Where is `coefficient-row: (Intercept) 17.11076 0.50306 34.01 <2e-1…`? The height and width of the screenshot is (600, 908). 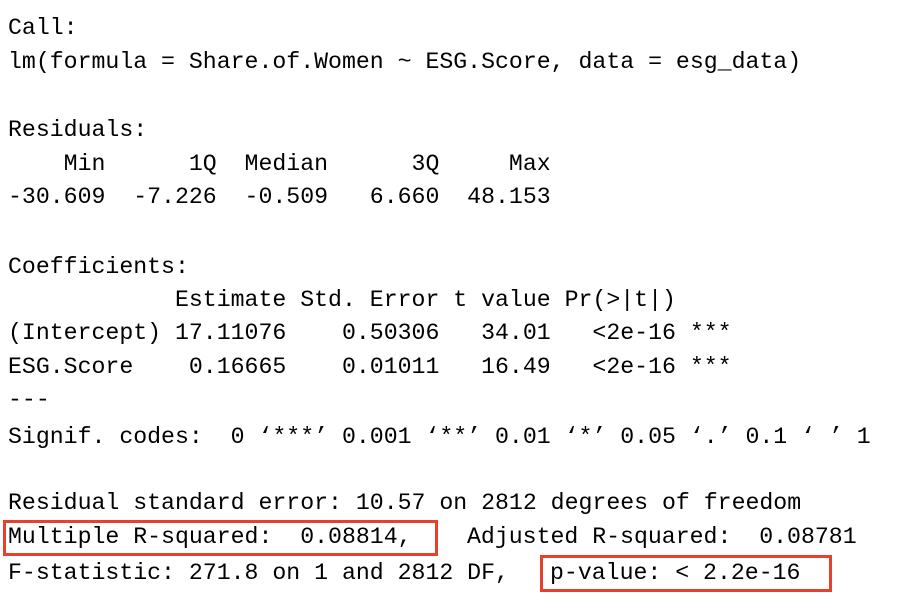
coefficient-row: (Intercept) 17.11076 0.50306 34.01 <2e-1… is located at coordinates (370, 333).